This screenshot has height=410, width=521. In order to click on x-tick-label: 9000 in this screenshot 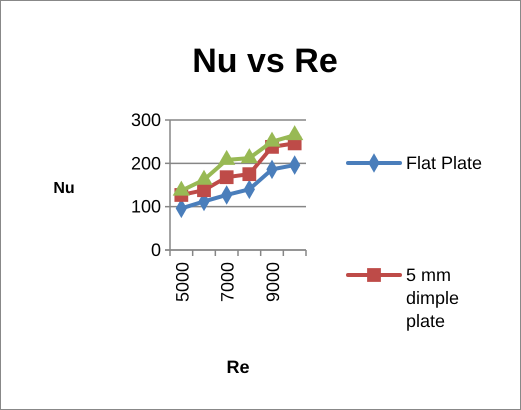, I will do `click(273, 282)`.